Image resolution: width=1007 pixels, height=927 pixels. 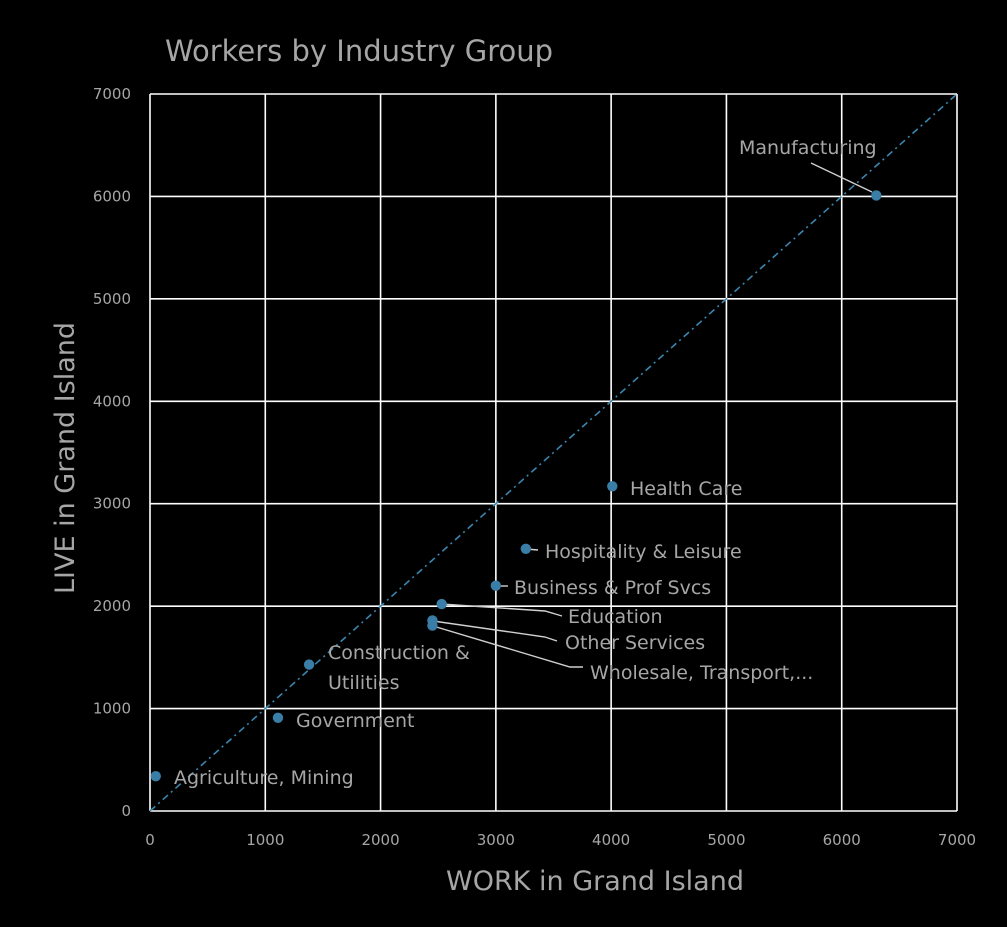 What do you see at coordinates (112, 709) in the screenshot?
I see `y-tick-label: 1000` at bounding box center [112, 709].